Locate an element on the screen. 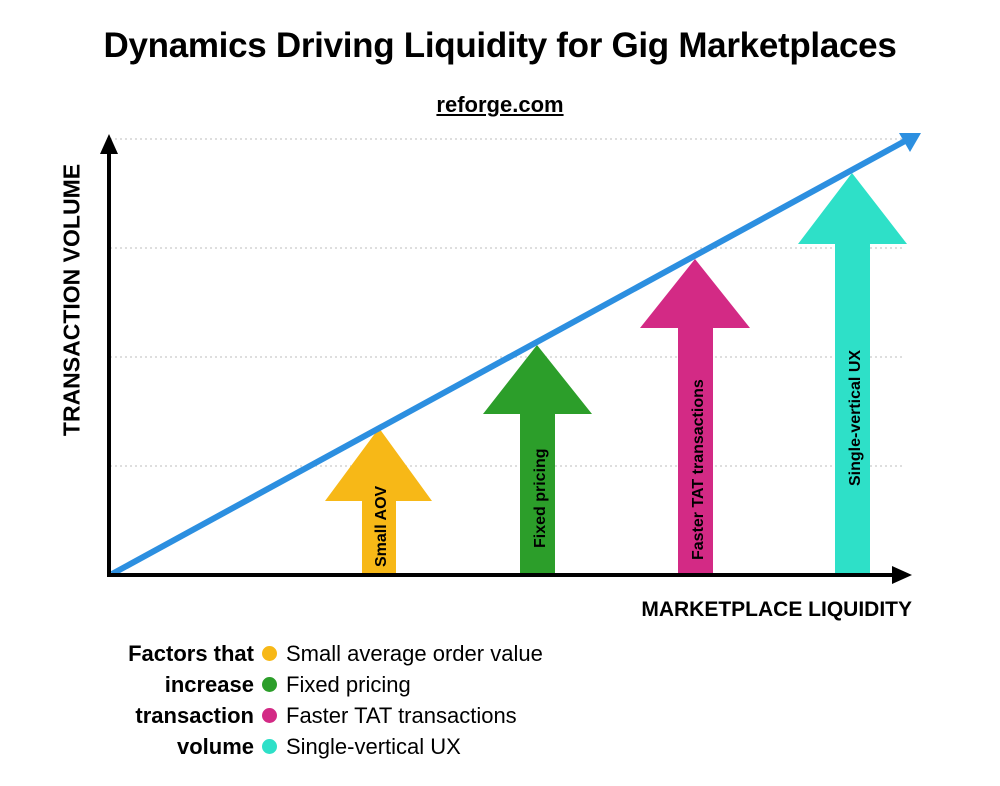 The height and width of the screenshot is (786, 1000). x-axis-label: MARKETPLACE LIQUIDITY is located at coordinates (776, 609).